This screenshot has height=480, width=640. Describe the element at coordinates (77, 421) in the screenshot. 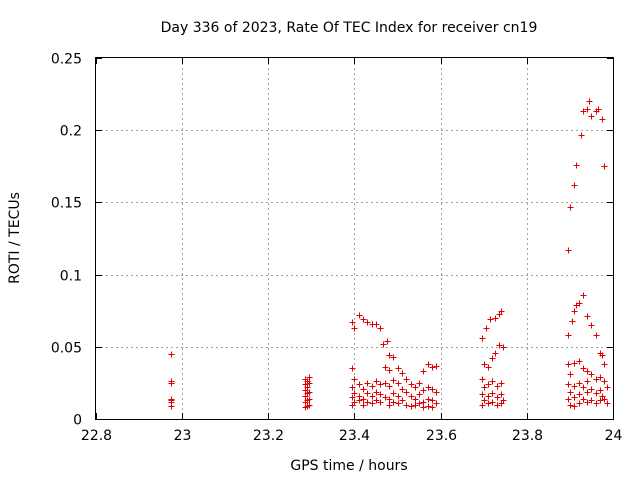

I see `y-tick-label: 0` at that location.